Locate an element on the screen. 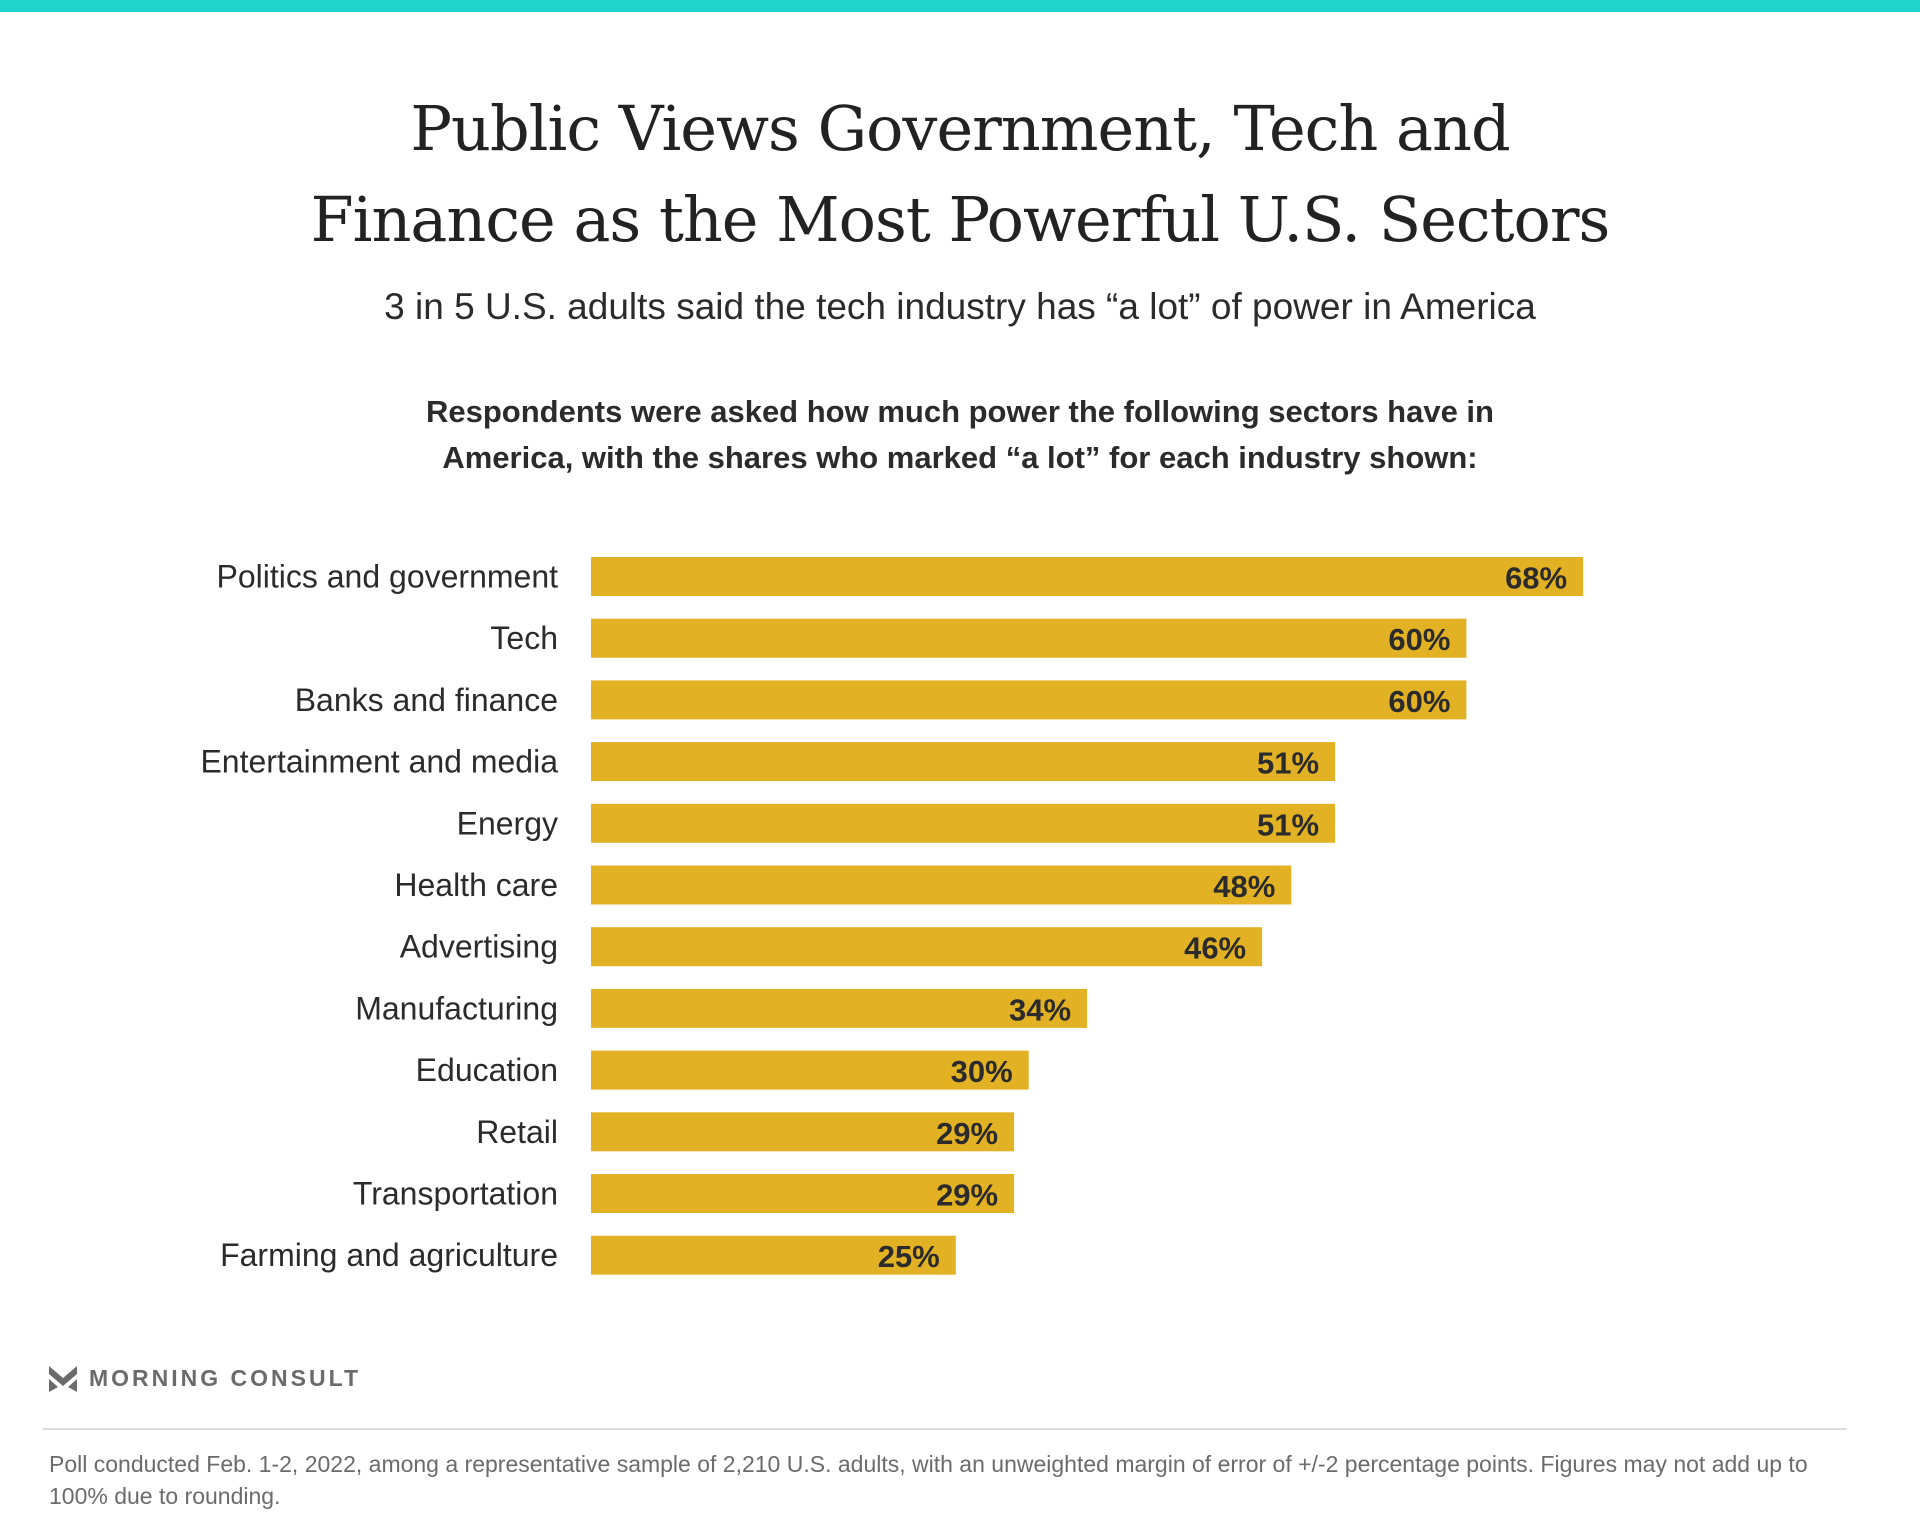 The image size is (1920, 1536). brand-name: MORNING CONSULT is located at coordinates (225, 1378).